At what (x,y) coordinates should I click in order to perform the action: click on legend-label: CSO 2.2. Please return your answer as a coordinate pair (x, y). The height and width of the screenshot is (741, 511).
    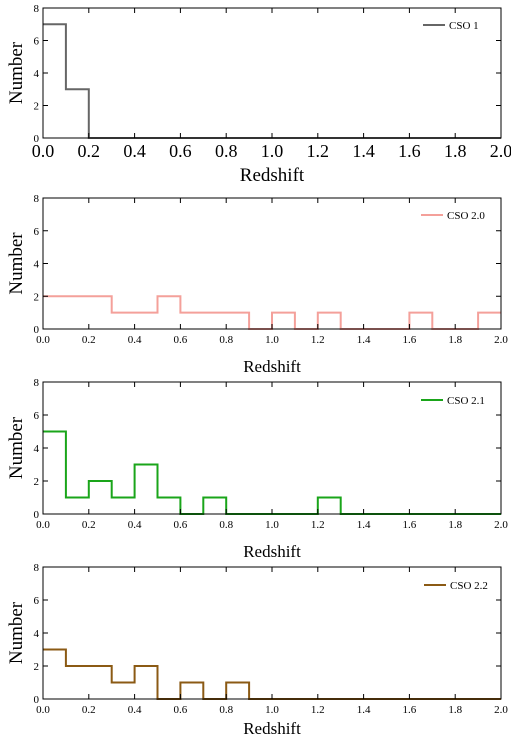
    Looking at the image, I should click on (469, 586).